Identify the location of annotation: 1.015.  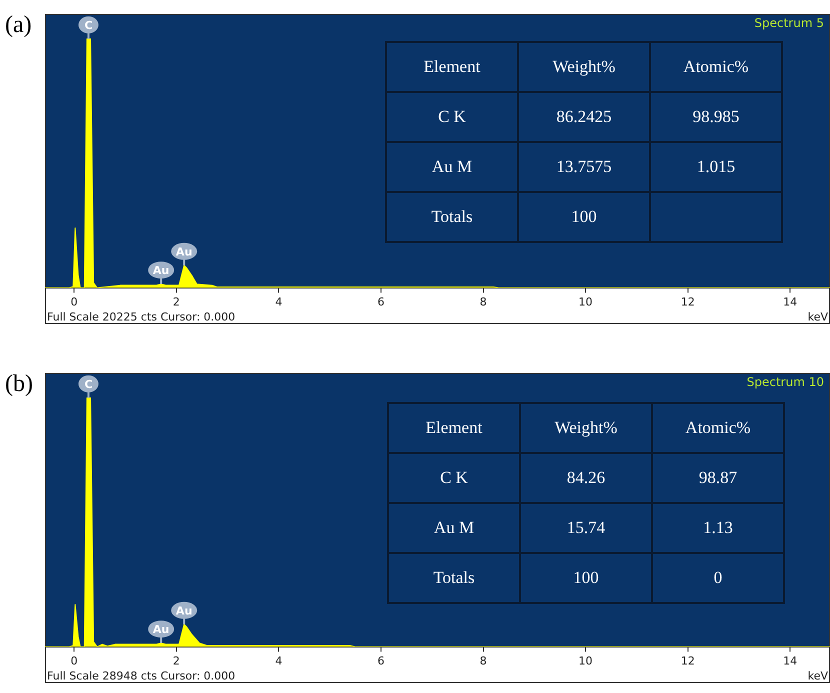
(716, 167).